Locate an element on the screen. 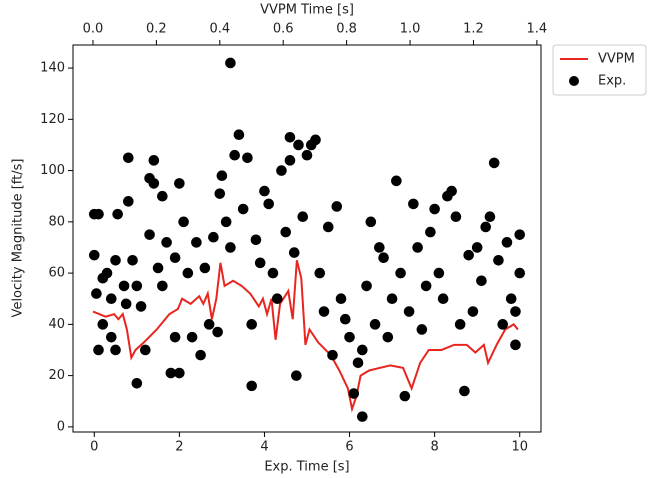 This screenshot has width=651, height=478. y-tick-label: 0 is located at coordinates (61, 426).